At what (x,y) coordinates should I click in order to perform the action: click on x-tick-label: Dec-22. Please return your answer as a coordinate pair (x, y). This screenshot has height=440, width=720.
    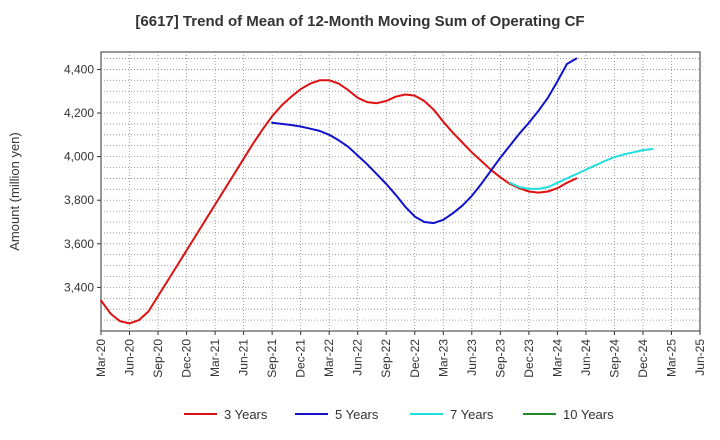
    Looking at the image, I should click on (415, 358).